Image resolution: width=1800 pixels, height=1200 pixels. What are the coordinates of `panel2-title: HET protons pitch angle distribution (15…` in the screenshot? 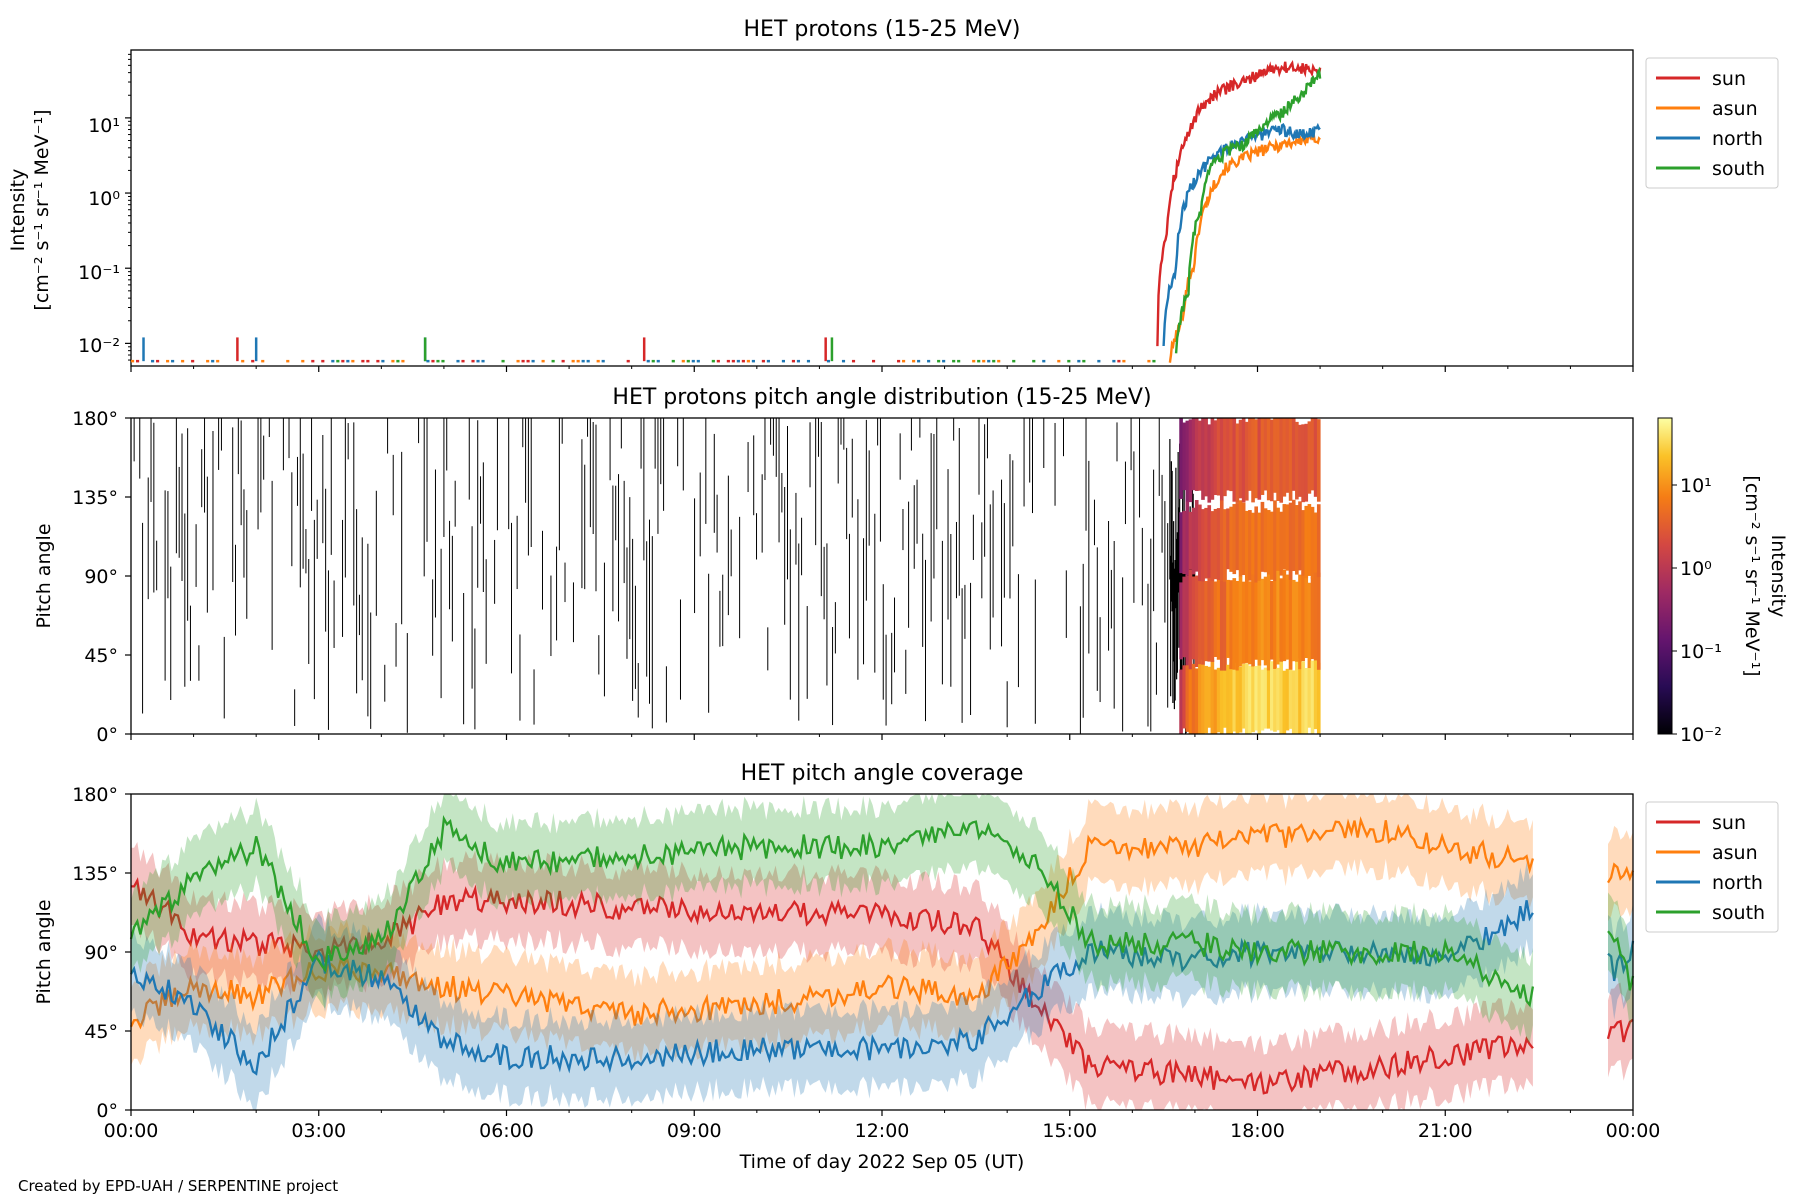 It's located at (881, 397).